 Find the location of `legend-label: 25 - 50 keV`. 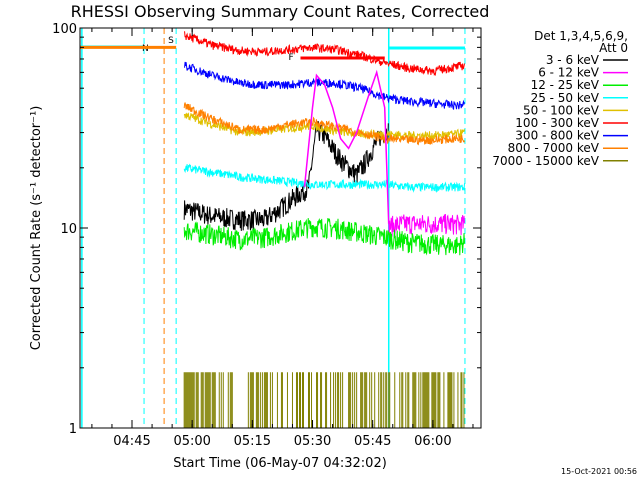

legend-label: 25 - 50 keV is located at coordinates (565, 98).